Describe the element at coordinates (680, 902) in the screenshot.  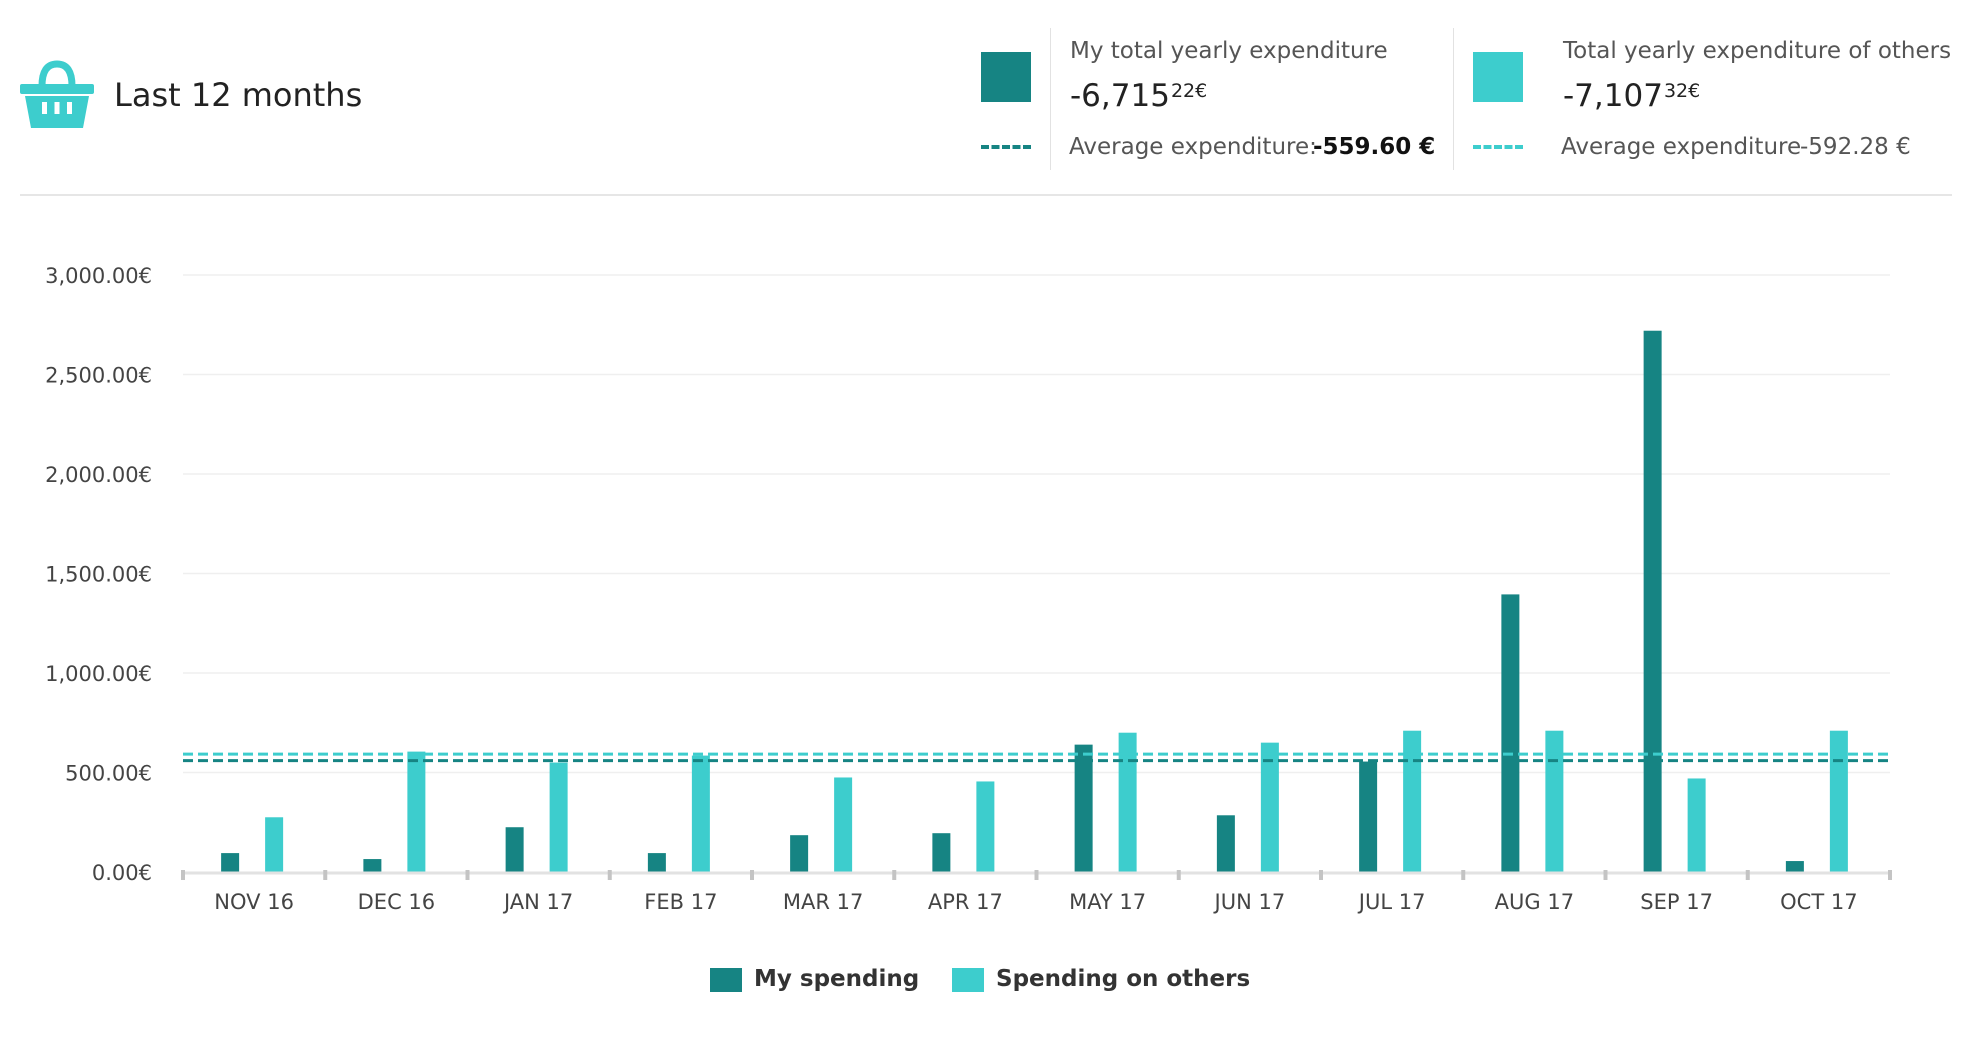
I see `x-tick-label-feb-17: FEB 17` at that location.